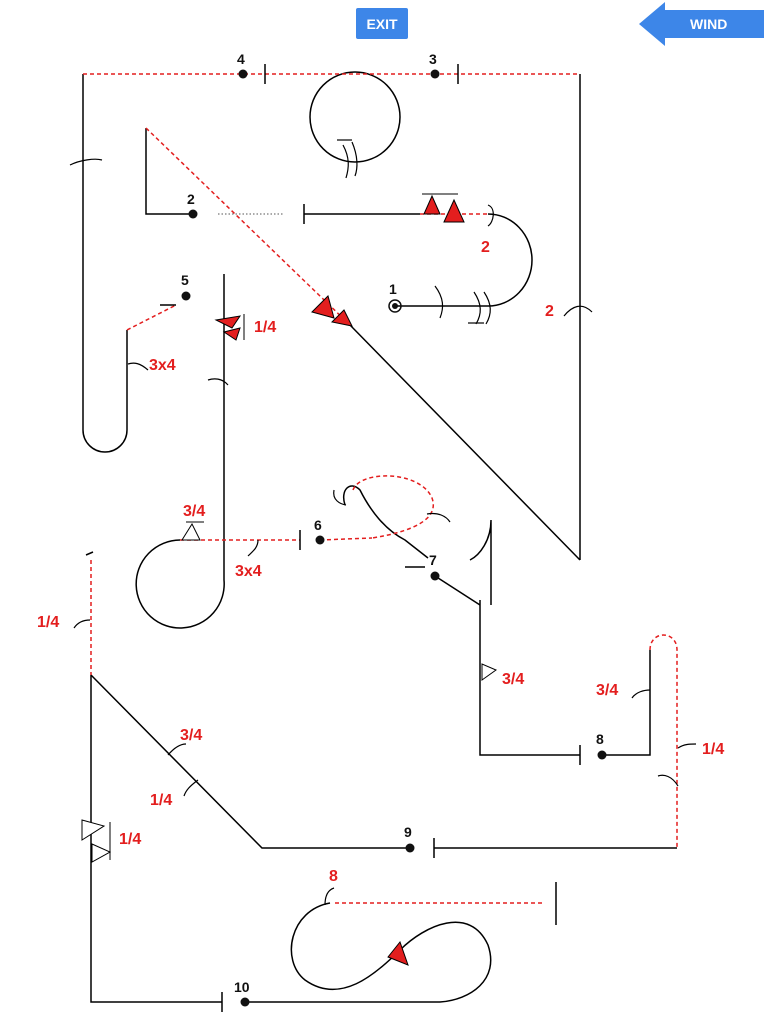 Image resolution: width=768 pixels, height=1024 pixels. Describe the element at coordinates (393, 289) in the screenshot. I see `gate-number-1: 1` at that location.